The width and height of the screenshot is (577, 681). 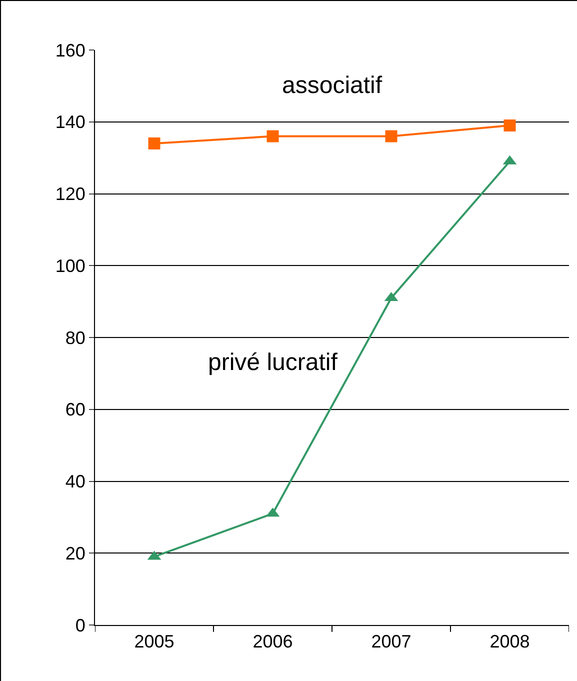 I want to click on series-label: privé lucratif, so click(x=273, y=362).